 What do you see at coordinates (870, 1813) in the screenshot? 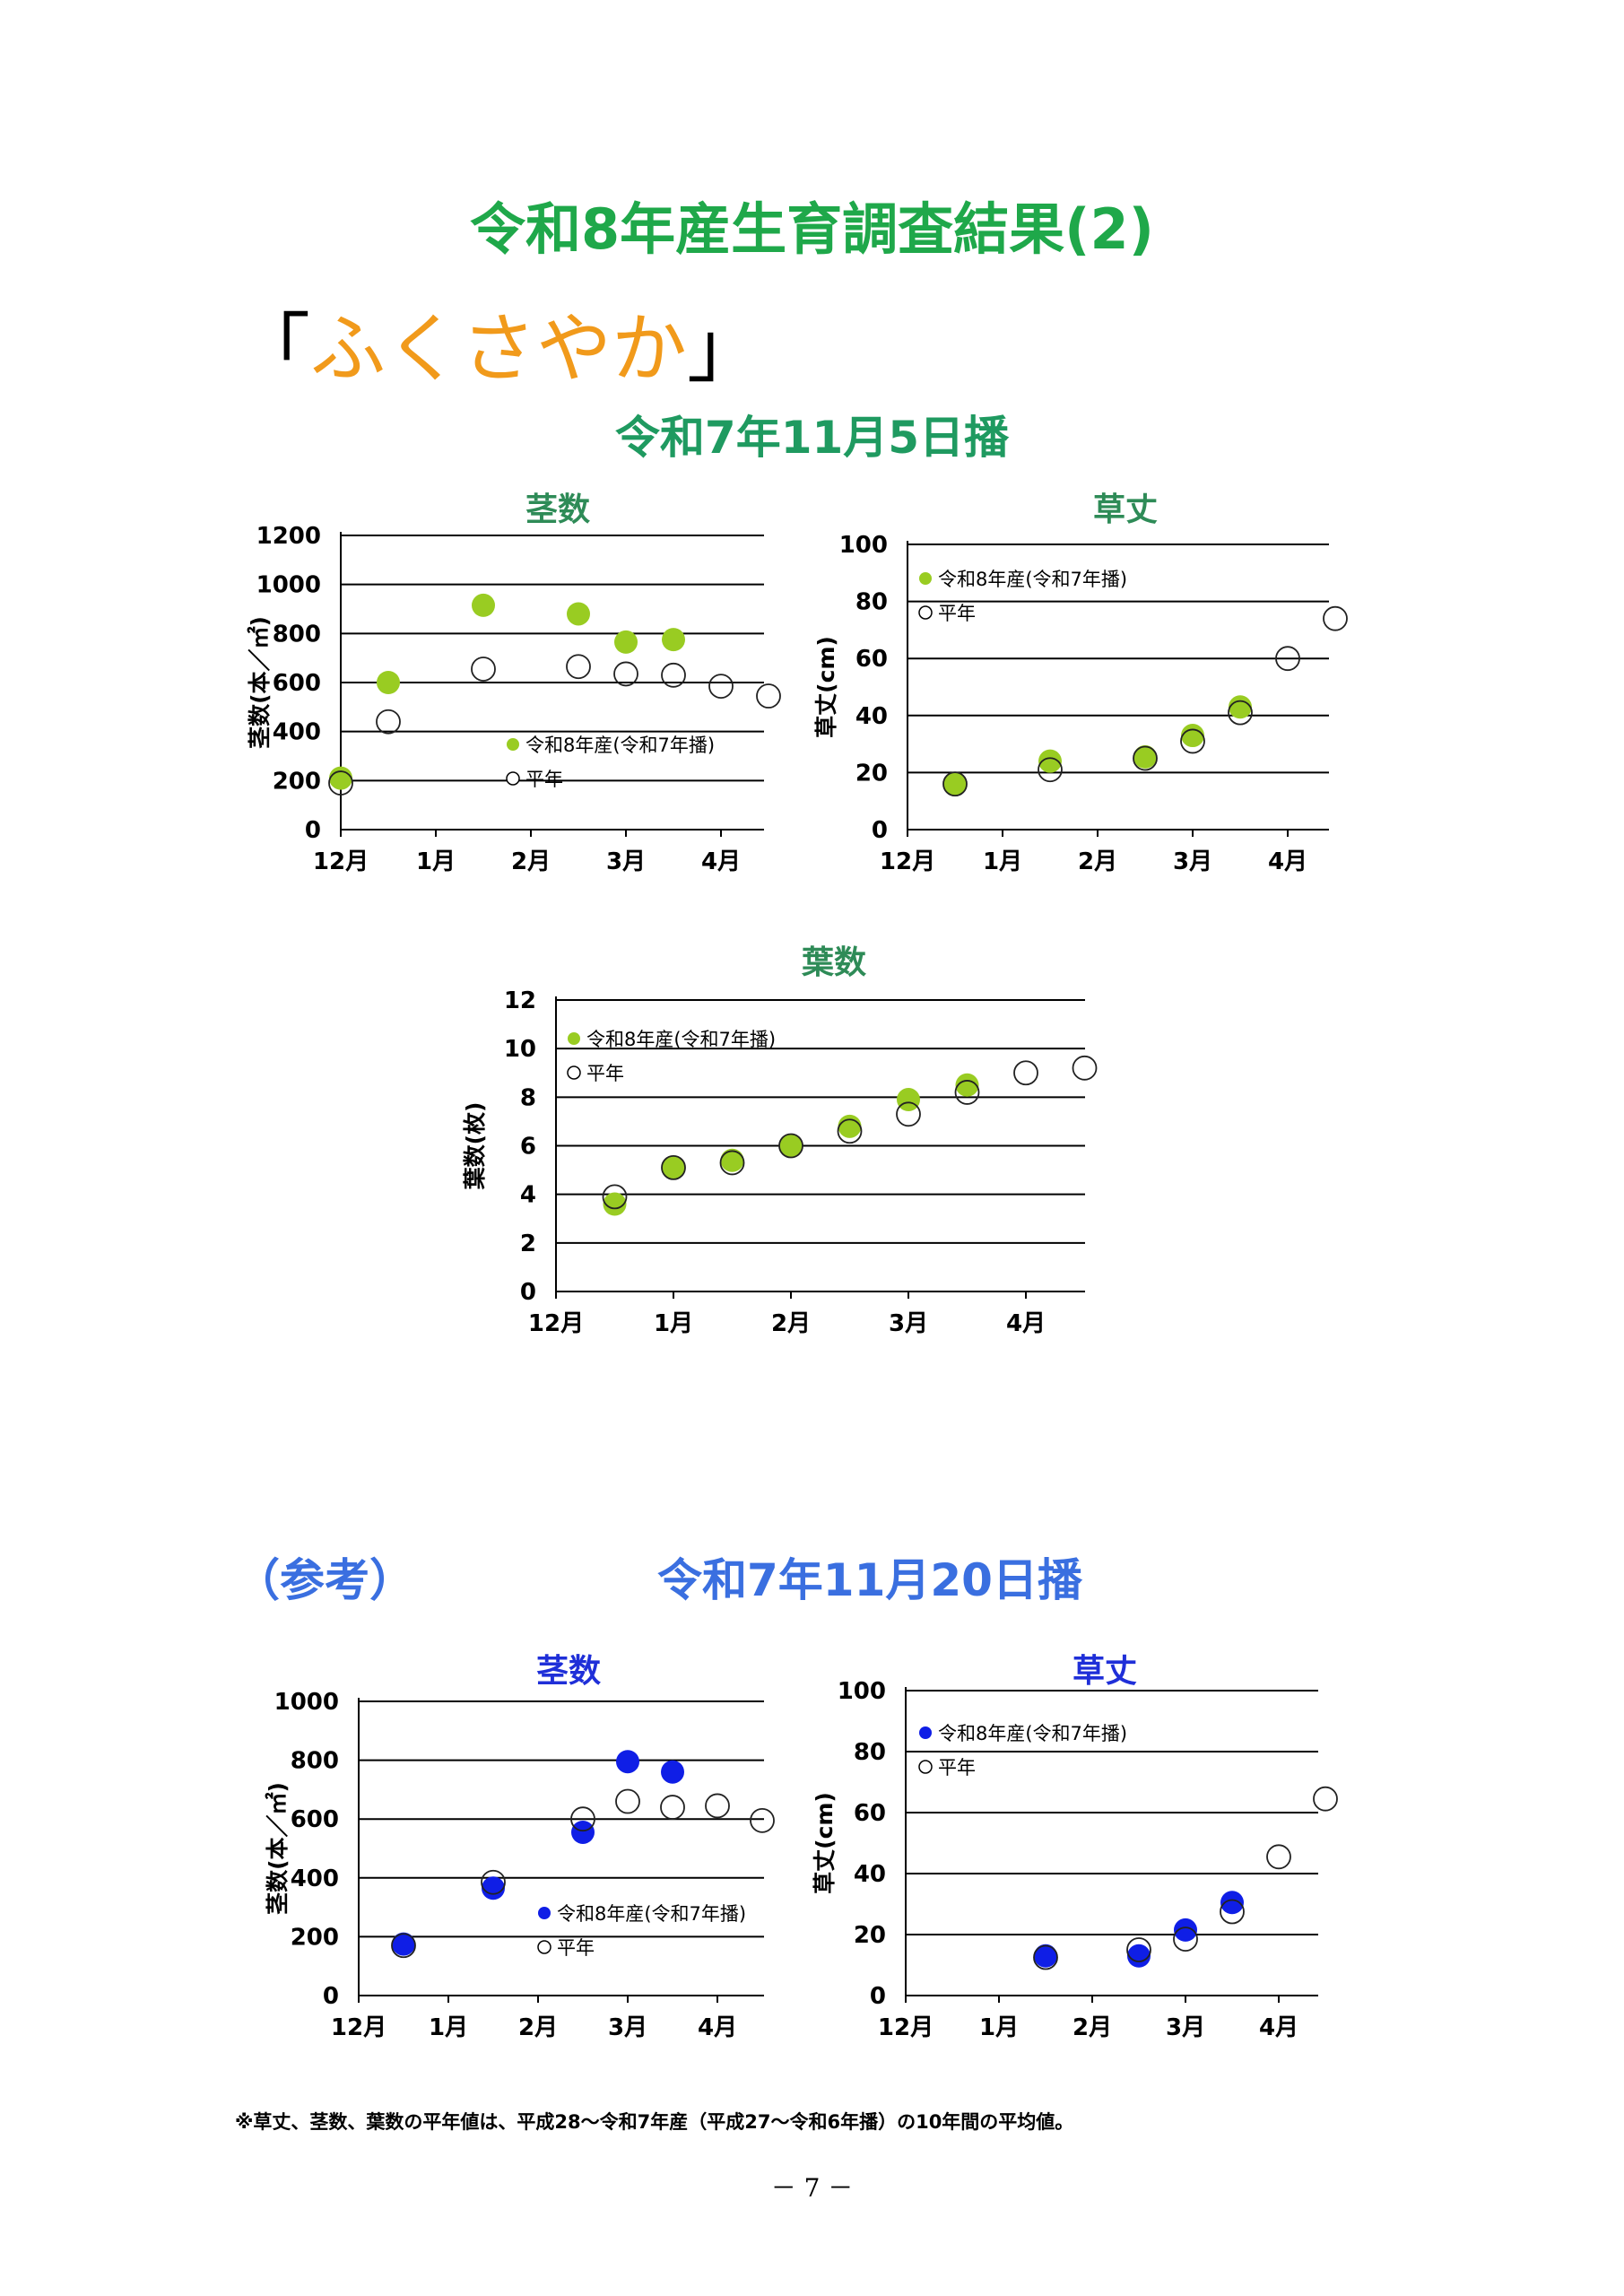
I see `y-tick-label: 60` at bounding box center [870, 1813].